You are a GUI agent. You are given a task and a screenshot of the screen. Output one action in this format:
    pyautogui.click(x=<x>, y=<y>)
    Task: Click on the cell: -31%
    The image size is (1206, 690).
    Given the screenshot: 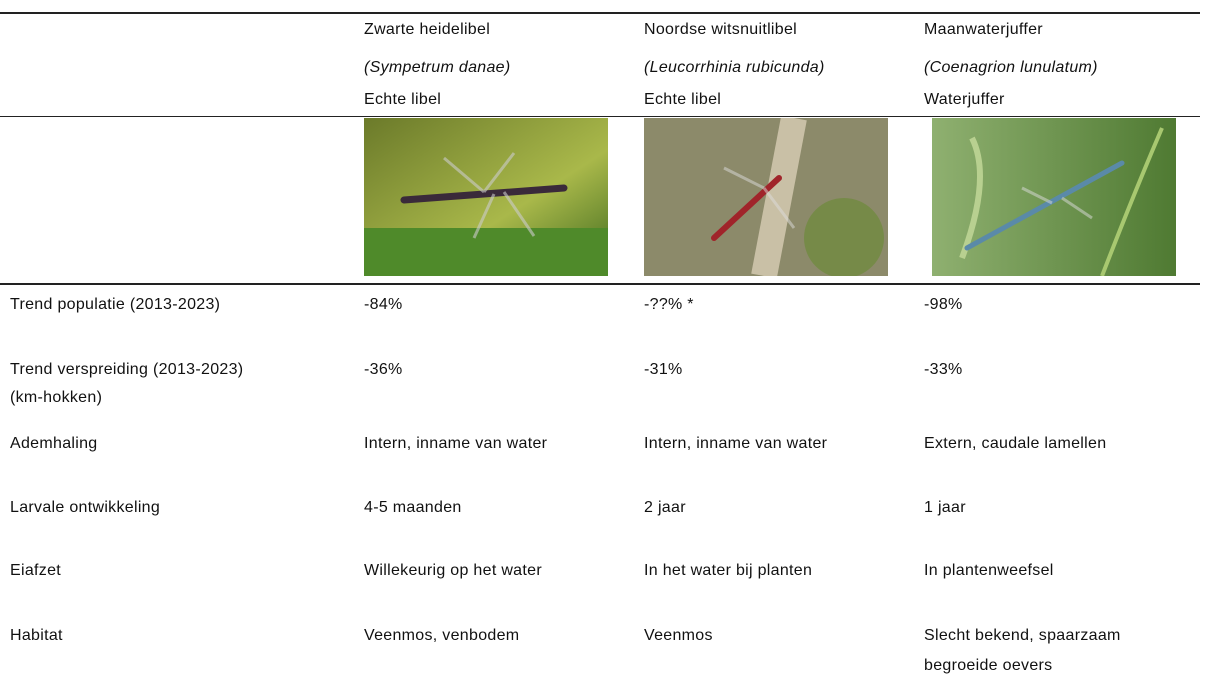 What is the action you would take?
    pyautogui.click(x=663, y=369)
    